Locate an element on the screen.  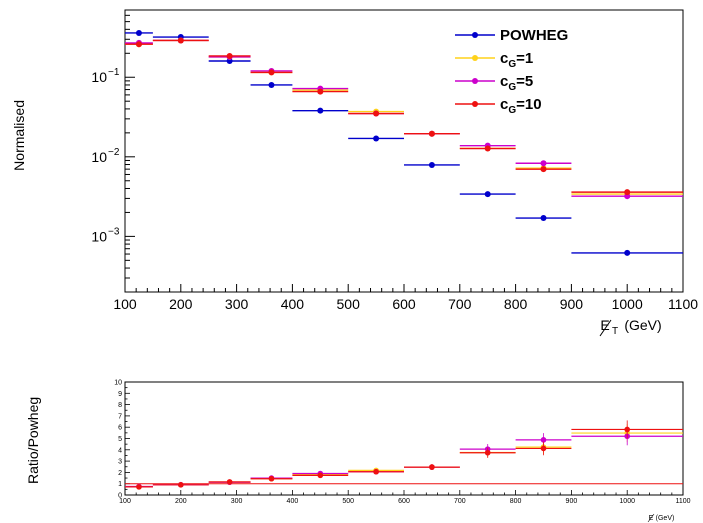
ratio-data-marks is located at coordinates (404, 455).